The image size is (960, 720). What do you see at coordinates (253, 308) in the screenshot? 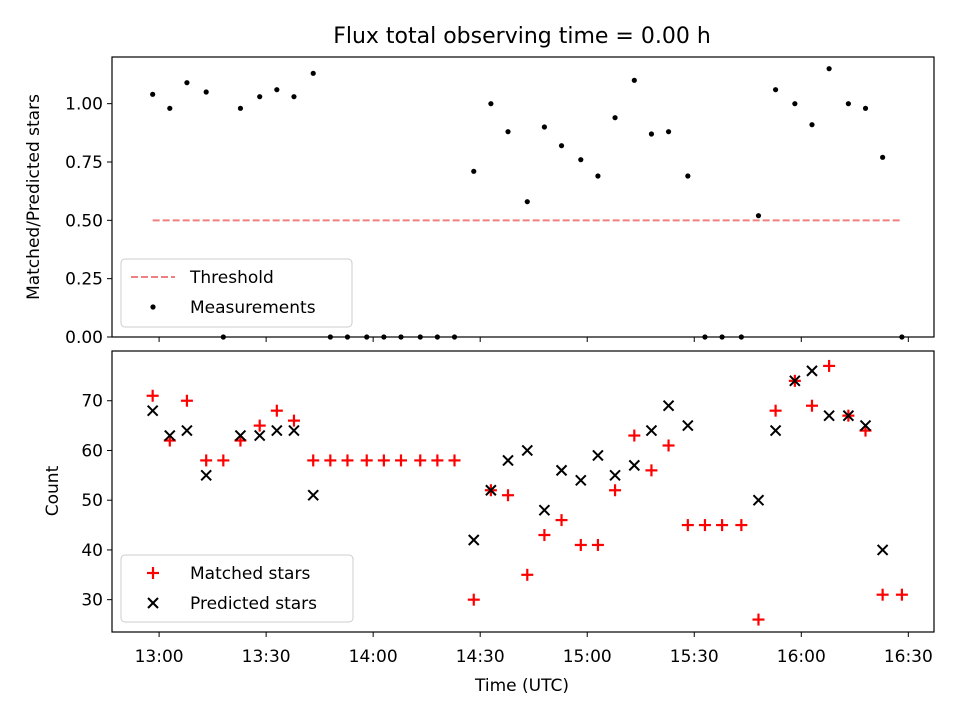
I see `legend-measurements-label: Measurements` at bounding box center [253, 308].